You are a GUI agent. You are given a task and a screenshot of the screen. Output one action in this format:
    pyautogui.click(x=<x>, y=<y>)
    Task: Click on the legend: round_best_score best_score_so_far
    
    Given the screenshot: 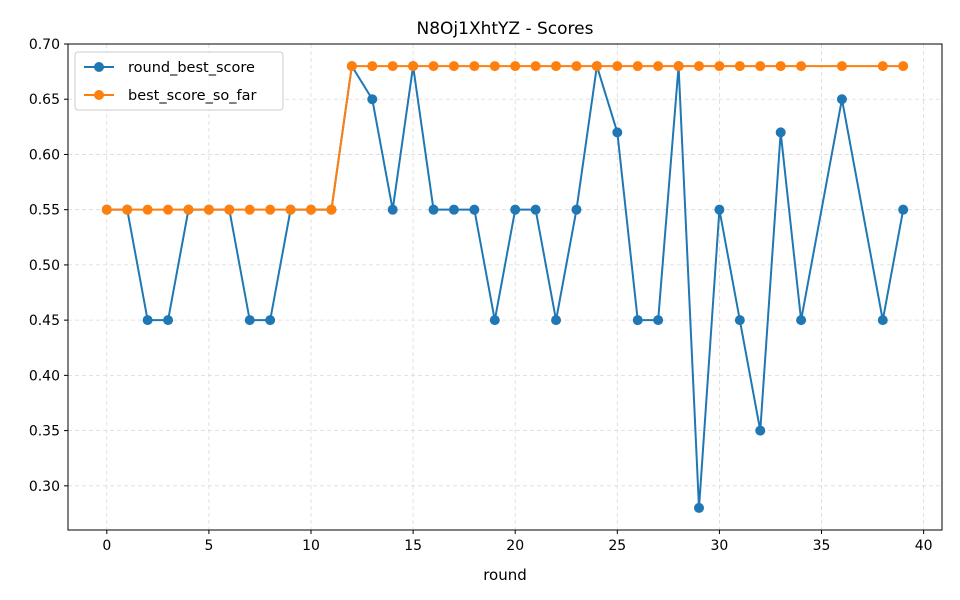 What is the action you would take?
    pyautogui.click(x=179, y=81)
    